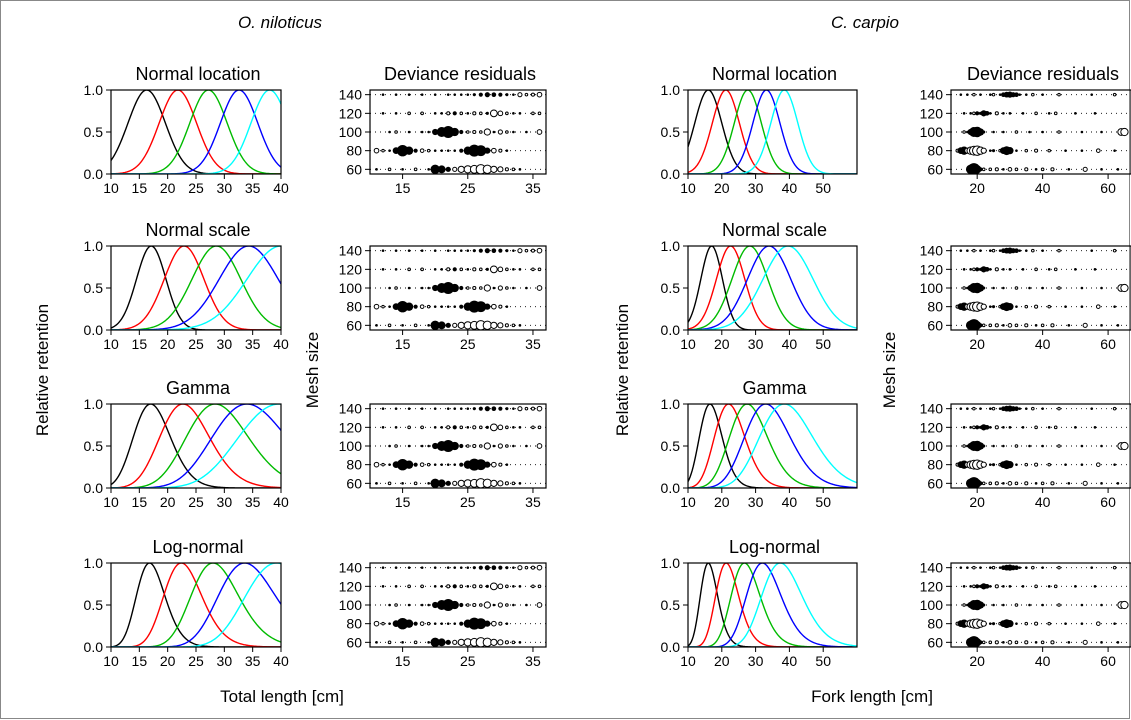 The height and width of the screenshot is (720, 1131). What do you see at coordinates (671, 647) in the screenshot?
I see `y-tick-label: 0.0` at bounding box center [671, 647].